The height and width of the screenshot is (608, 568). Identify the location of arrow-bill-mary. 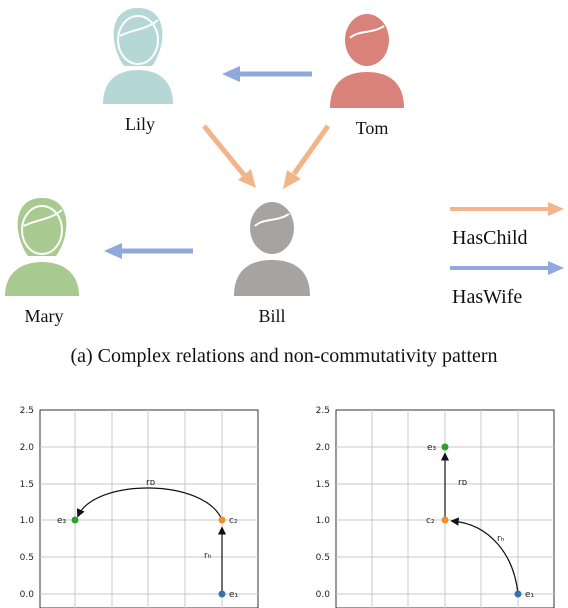
(148, 251).